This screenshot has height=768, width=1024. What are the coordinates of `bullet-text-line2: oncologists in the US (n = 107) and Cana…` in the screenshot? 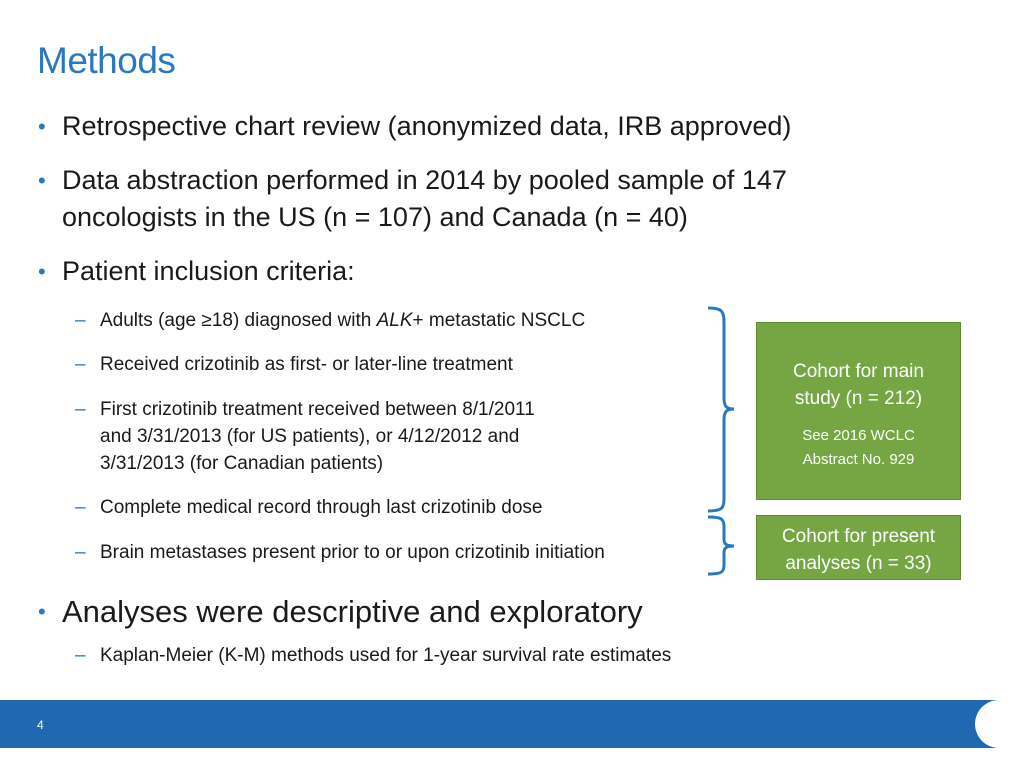 It's located at (375, 217).